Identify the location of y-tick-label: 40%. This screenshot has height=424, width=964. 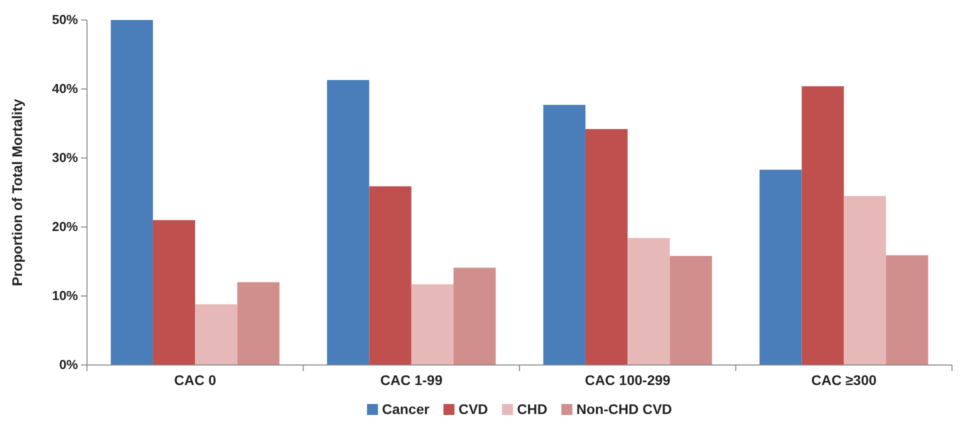
(65, 88).